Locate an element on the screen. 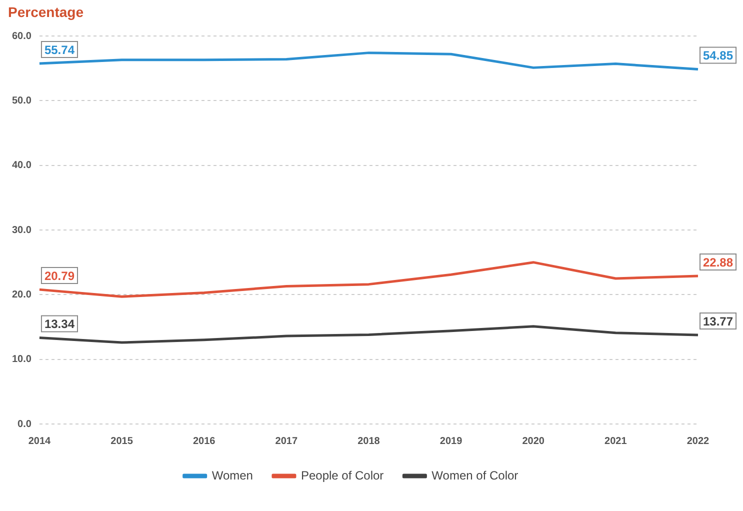 This screenshot has width=743, height=511. y-tick-label: 20.0 is located at coordinates (22, 294).